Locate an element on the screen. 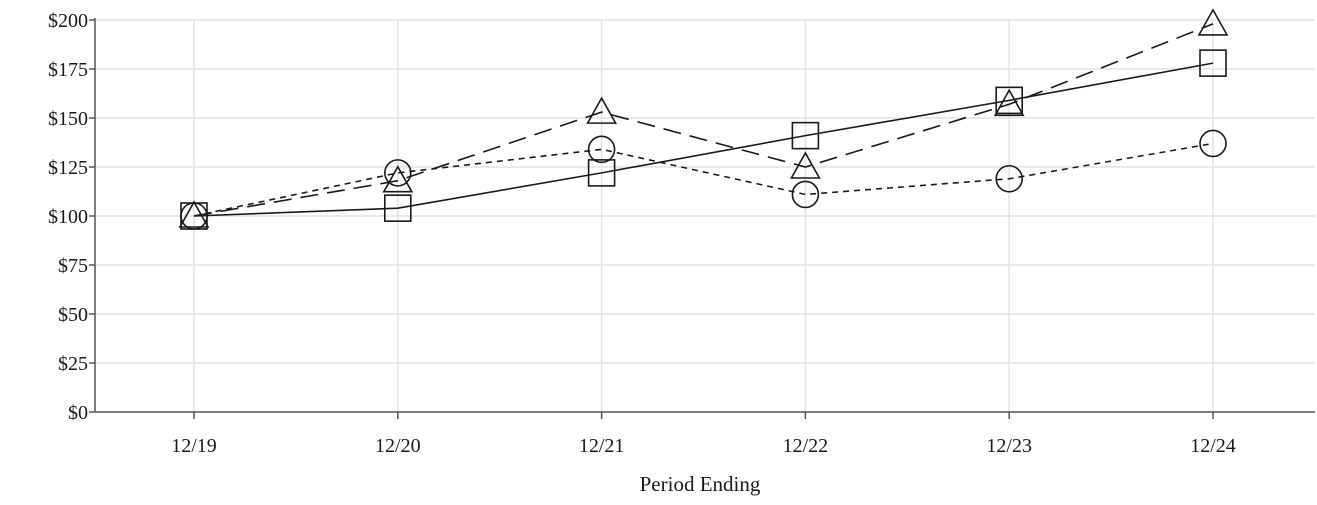 This screenshot has height=505, width=1317. x-tick-label: 12/24 is located at coordinates (1213, 446).